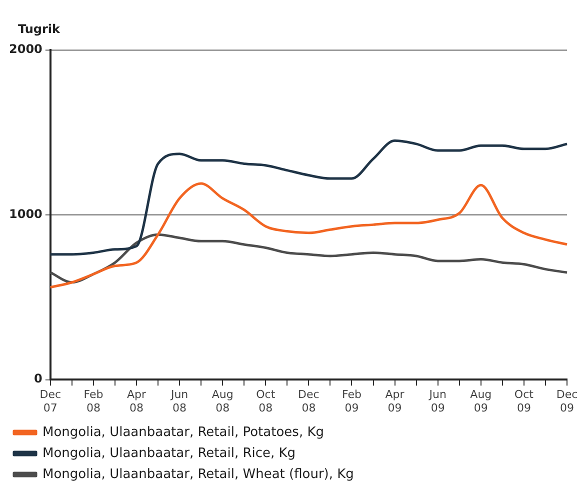 This screenshot has height=495, width=587. Describe the element at coordinates (481, 401) in the screenshot. I see `x-tick-label: Aug 09` at that location.